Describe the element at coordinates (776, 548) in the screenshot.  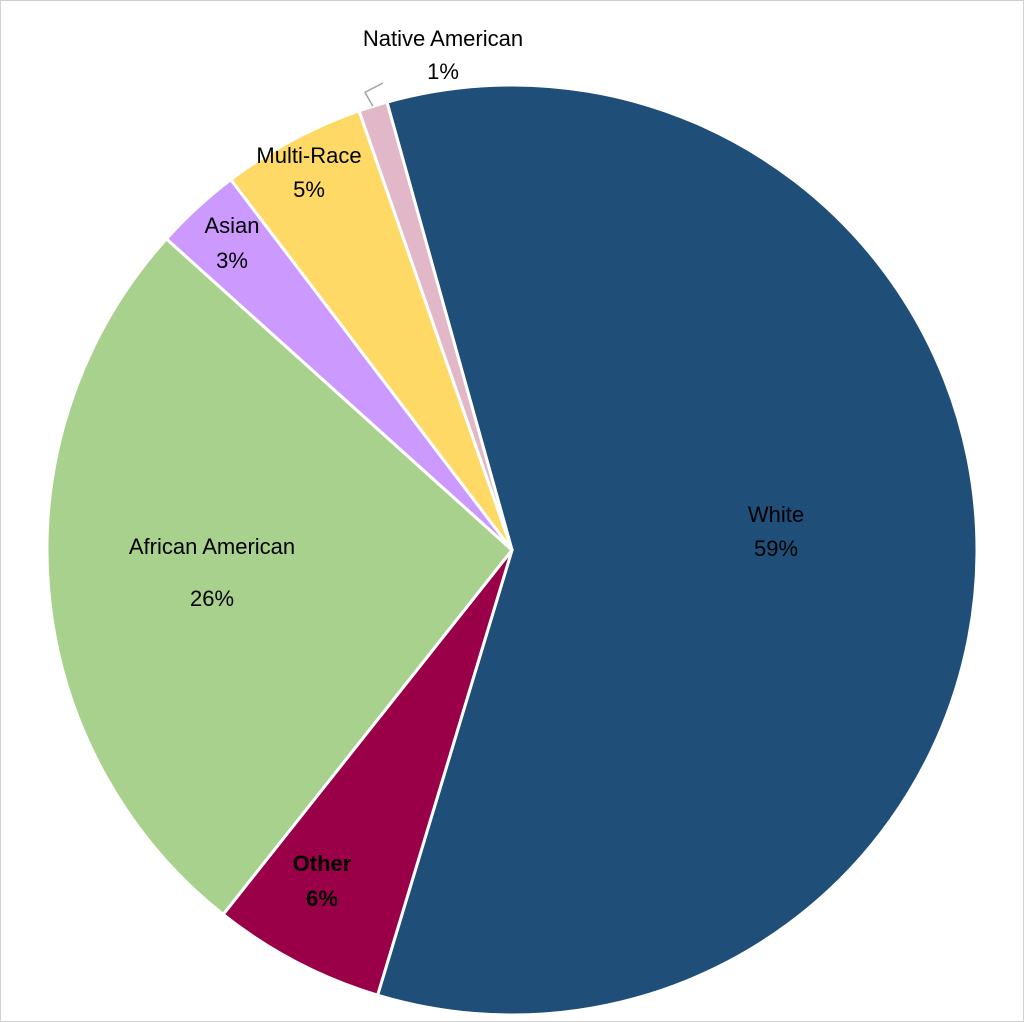
I see `slice-value-label: 59%` at that location.